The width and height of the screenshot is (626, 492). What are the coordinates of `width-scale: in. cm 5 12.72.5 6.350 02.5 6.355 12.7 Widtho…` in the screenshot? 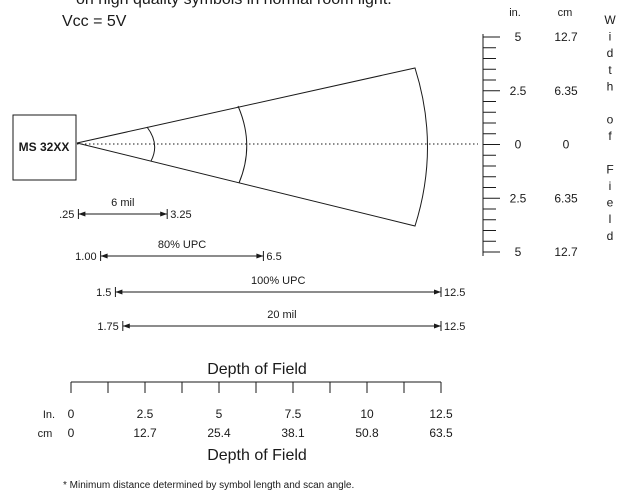 It's located at (549, 133).